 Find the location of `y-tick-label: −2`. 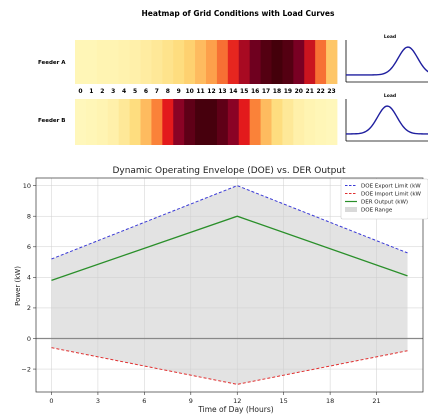

y-tick-label: −2 is located at coordinates (26, 369).